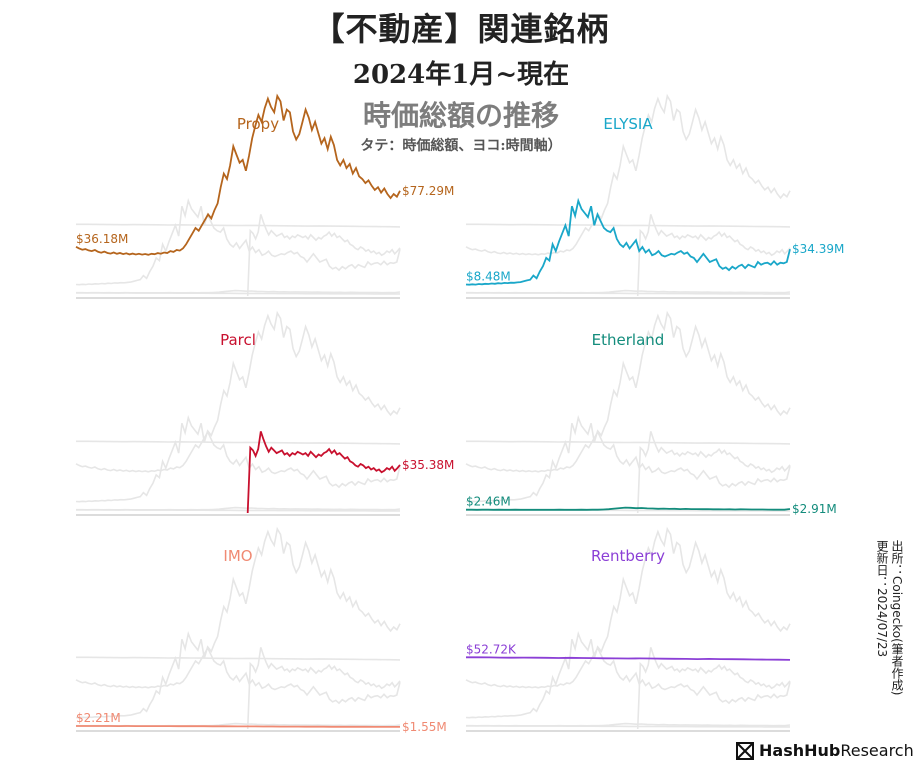 The height and width of the screenshot is (768, 922). What do you see at coordinates (814, 509) in the screenshot?
I see `end-value-label: $2.91M` at bounding box center [814, 509].